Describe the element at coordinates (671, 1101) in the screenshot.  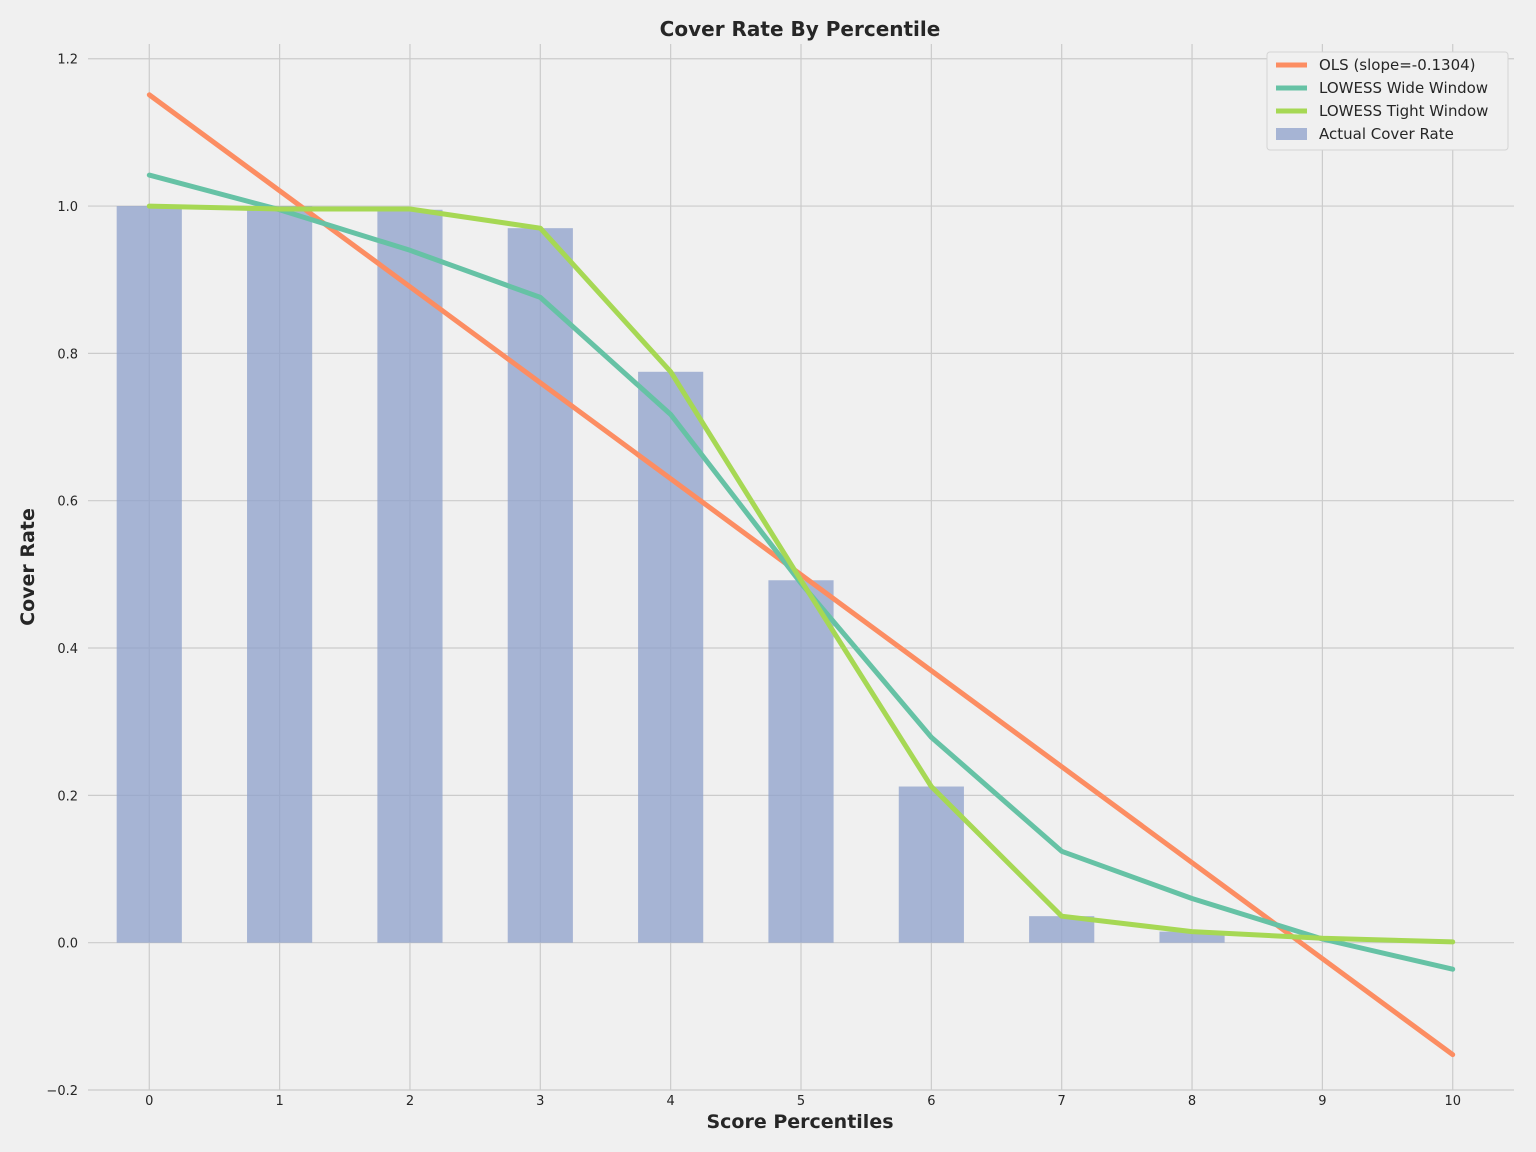
I see `x-tick-label: 4` at that location.